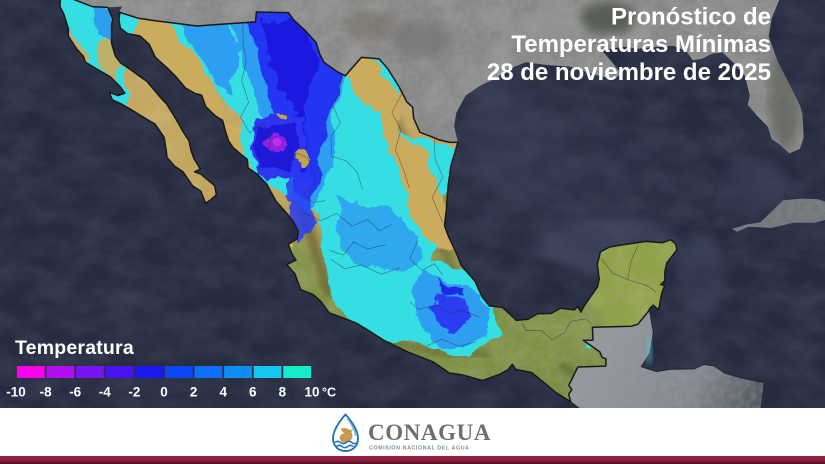  I want to click on svg-text: Pronóstico de, so click(691, 17).